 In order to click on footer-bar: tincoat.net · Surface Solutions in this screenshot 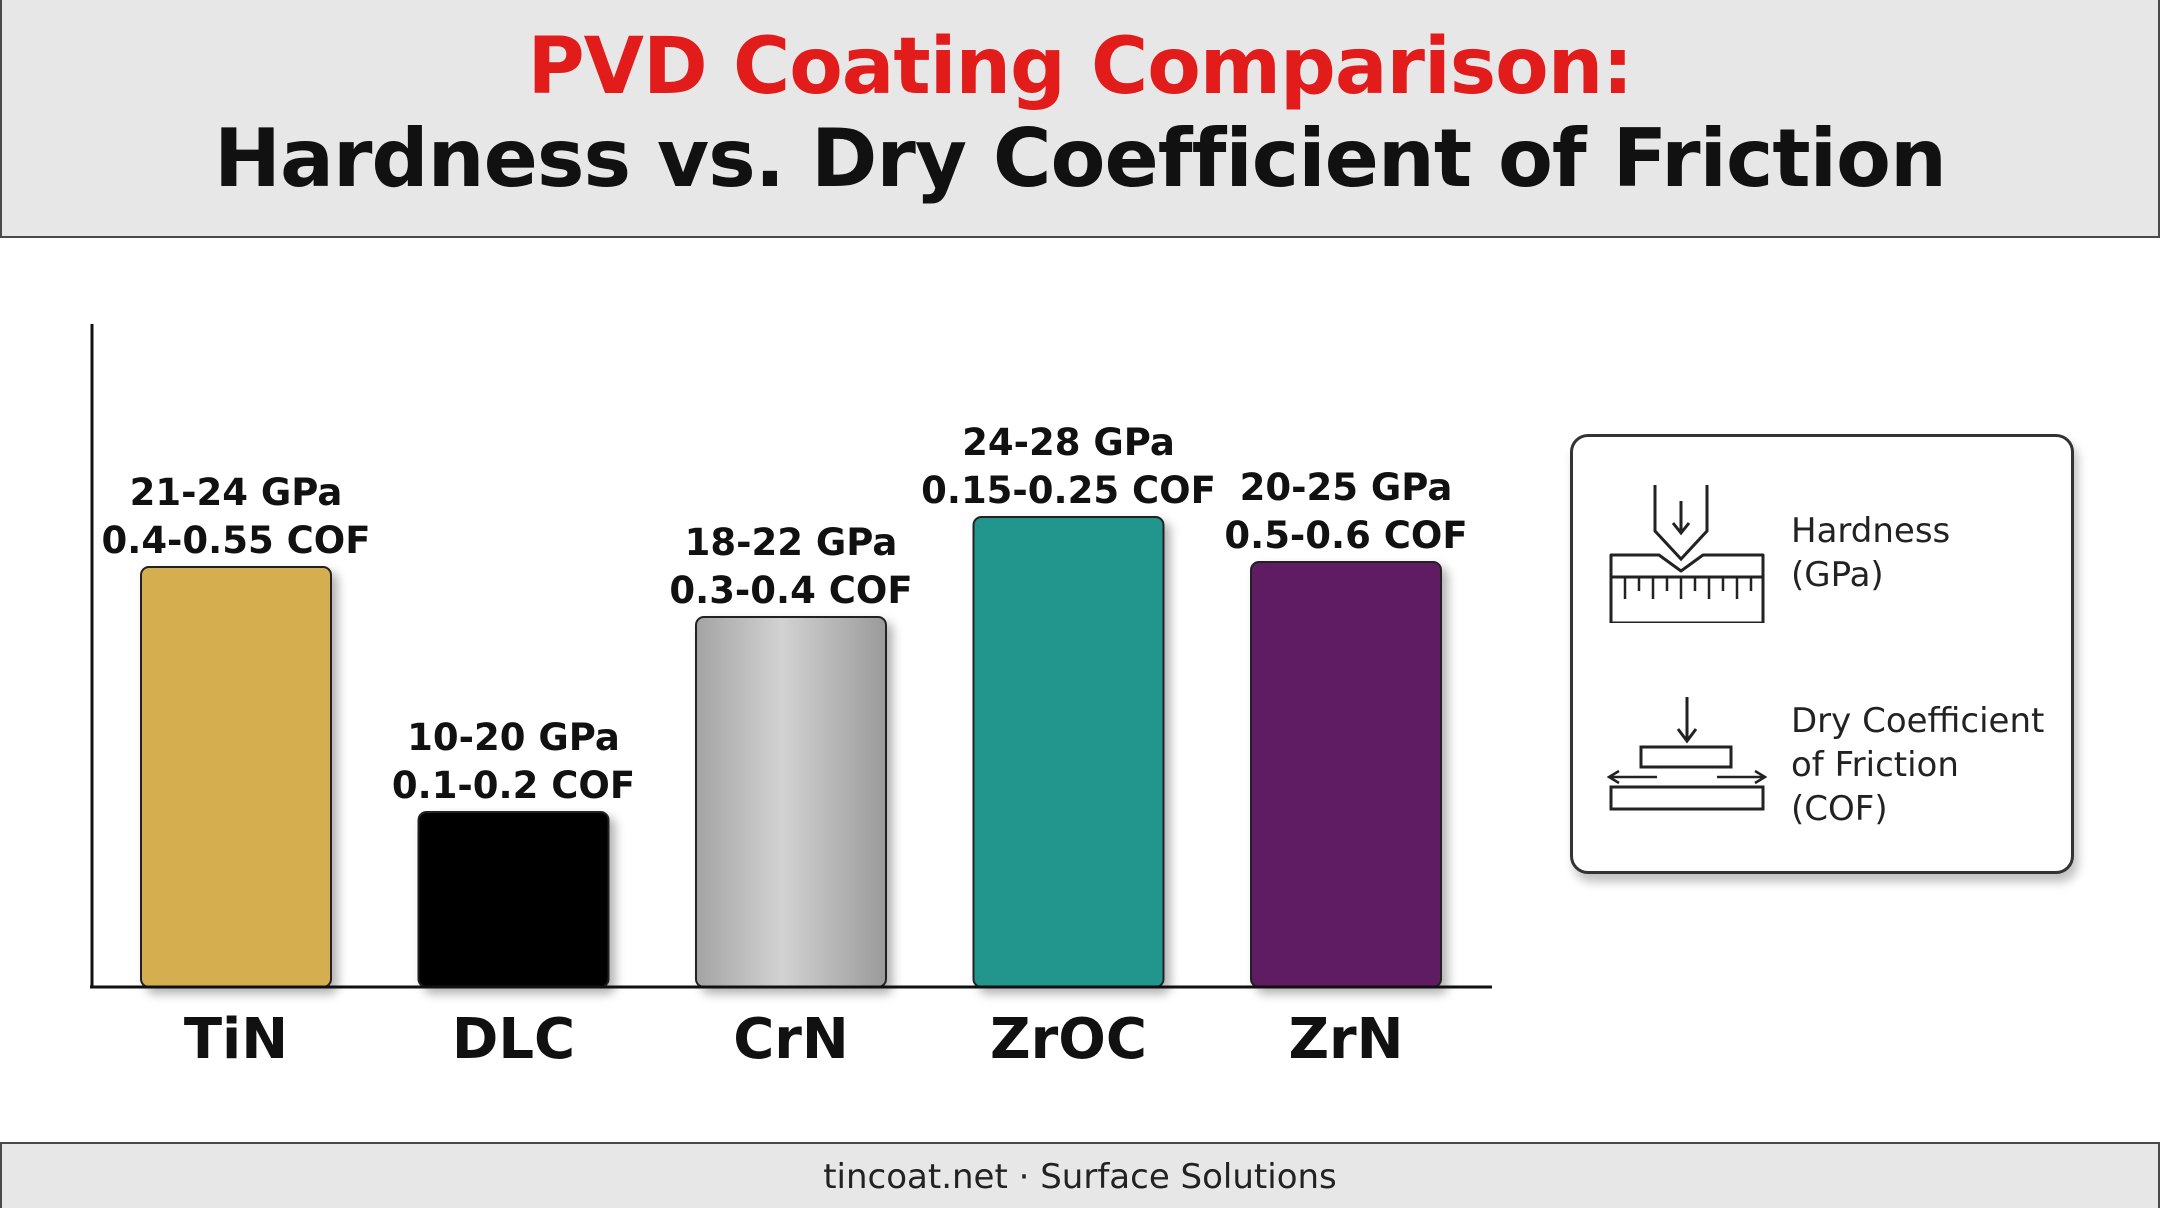, I will do `click(1080, 1175)`.